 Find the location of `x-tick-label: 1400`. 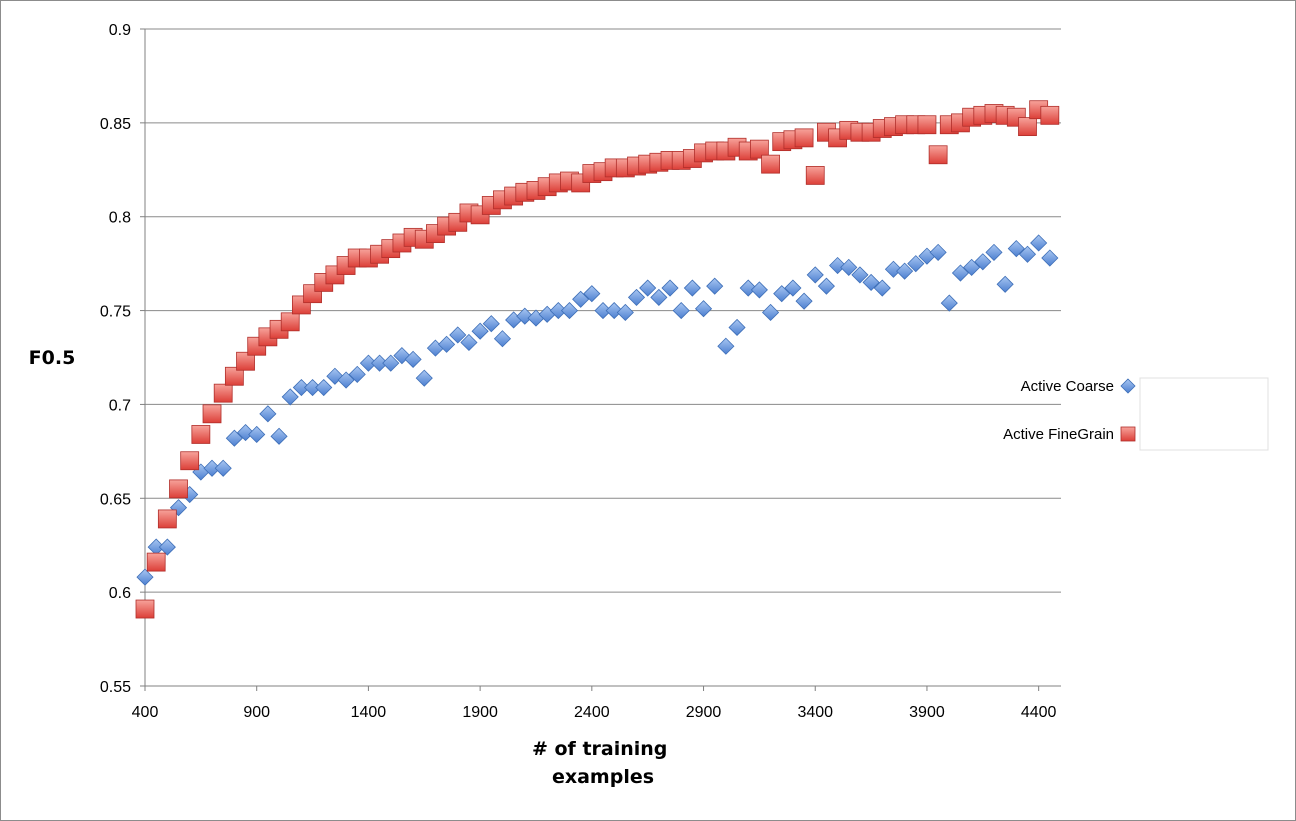

x-tick-label: 1400 is located at coordinates (369, 712).